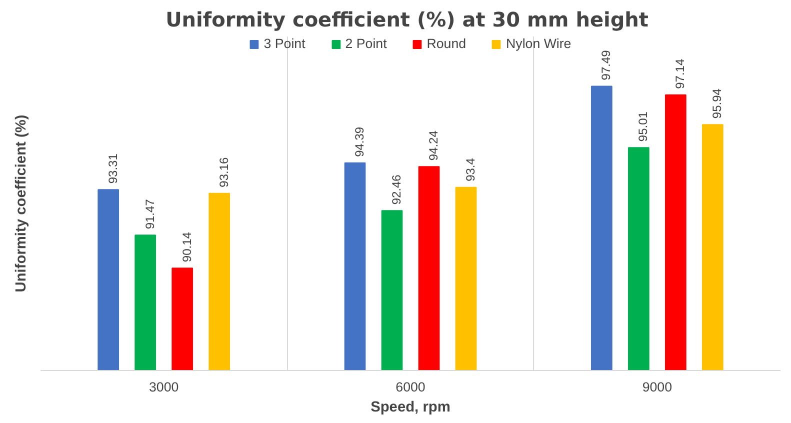 The height and width of the screenshot is (423, 791). Describe the element at coordinates (397, 189) in the screenshot. I see `data-label: 92.46` at that location.